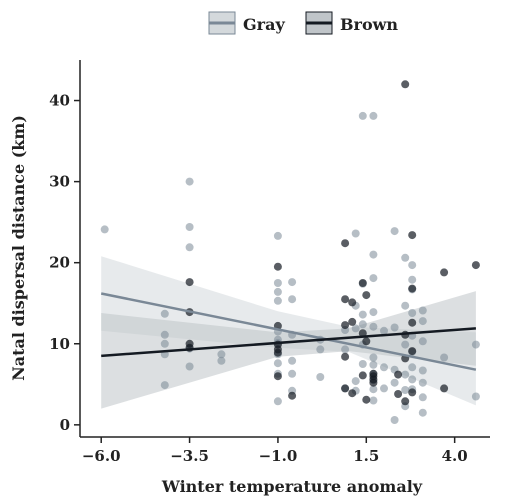 This screenshot has width=527, height=498. What do you see at coordinates (292, 486) in the screenshot?
I see `x-axis-title: Winter temperature anomaly` at bounding box center [292, 486].